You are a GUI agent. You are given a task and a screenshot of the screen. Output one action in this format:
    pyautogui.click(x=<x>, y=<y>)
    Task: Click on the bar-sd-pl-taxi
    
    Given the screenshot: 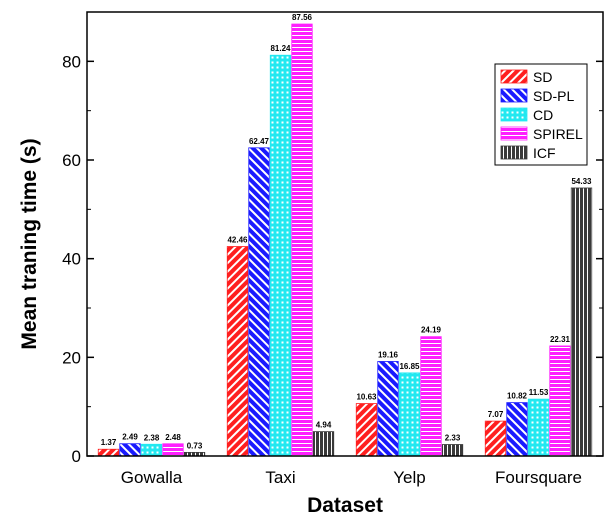 What is the action you would take?
    pyautogui.click(x=259, y=302)
    